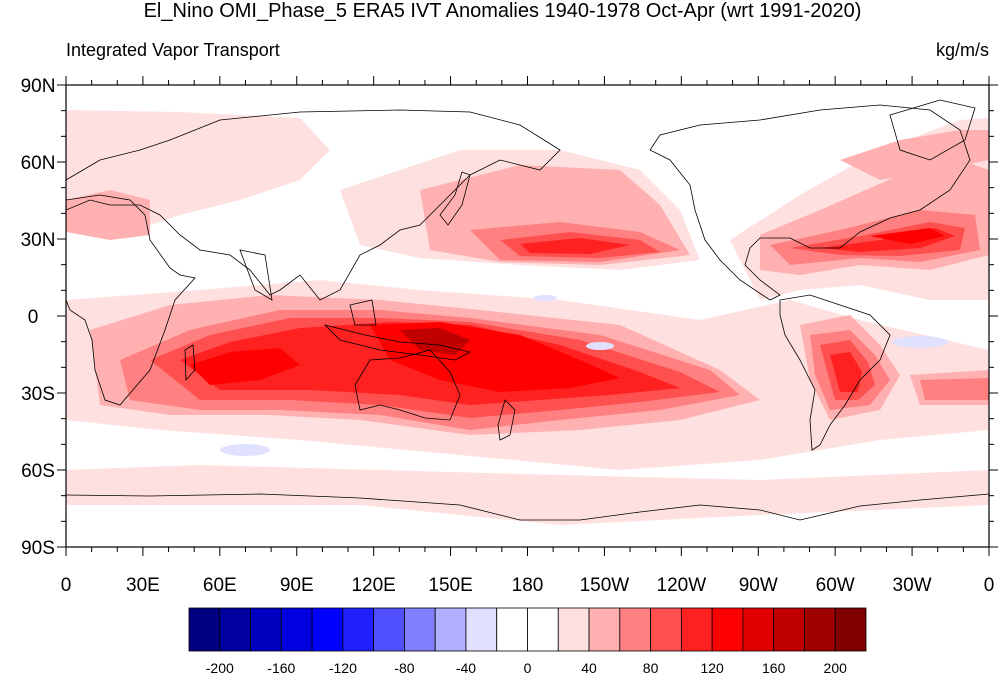 The height and width of the screenshot is (676, 1005). What do you see at coordinates (466, 668) in the screenshot?
I see `colorbar-label: -40` at bounding box center [466, 668].